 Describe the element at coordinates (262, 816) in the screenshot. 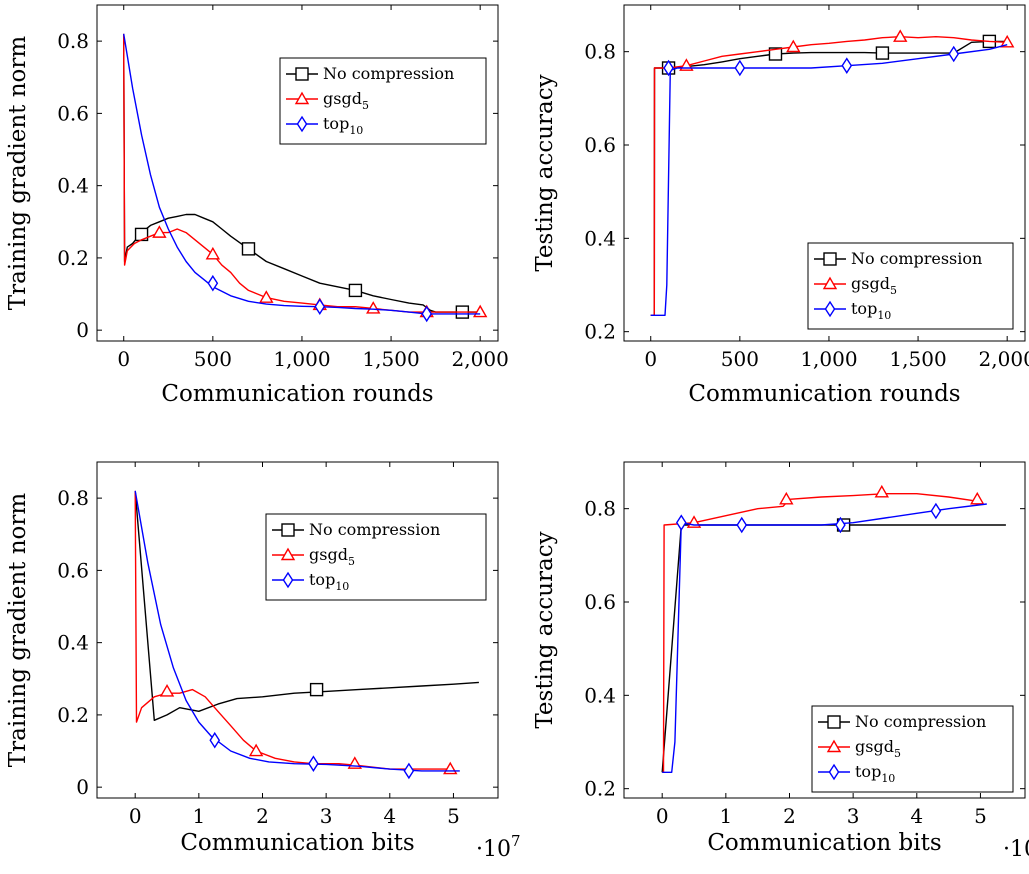

I see `x-tick-label: 2` at that location.